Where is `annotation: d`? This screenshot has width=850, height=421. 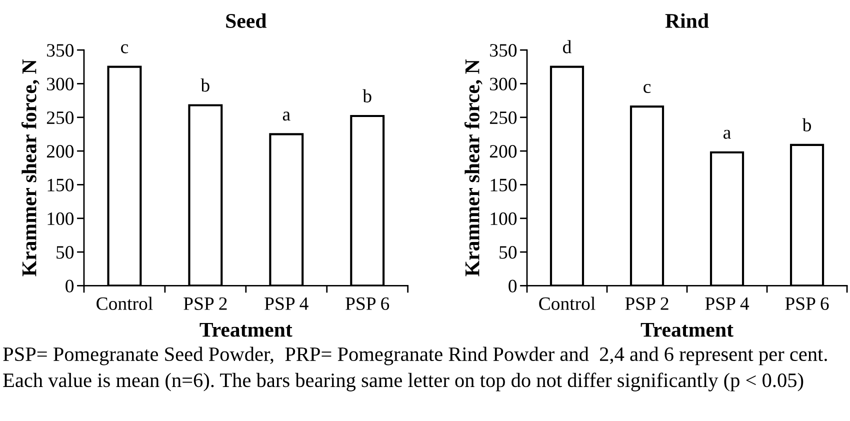
annotation: d is located at coordinates (567, 47).